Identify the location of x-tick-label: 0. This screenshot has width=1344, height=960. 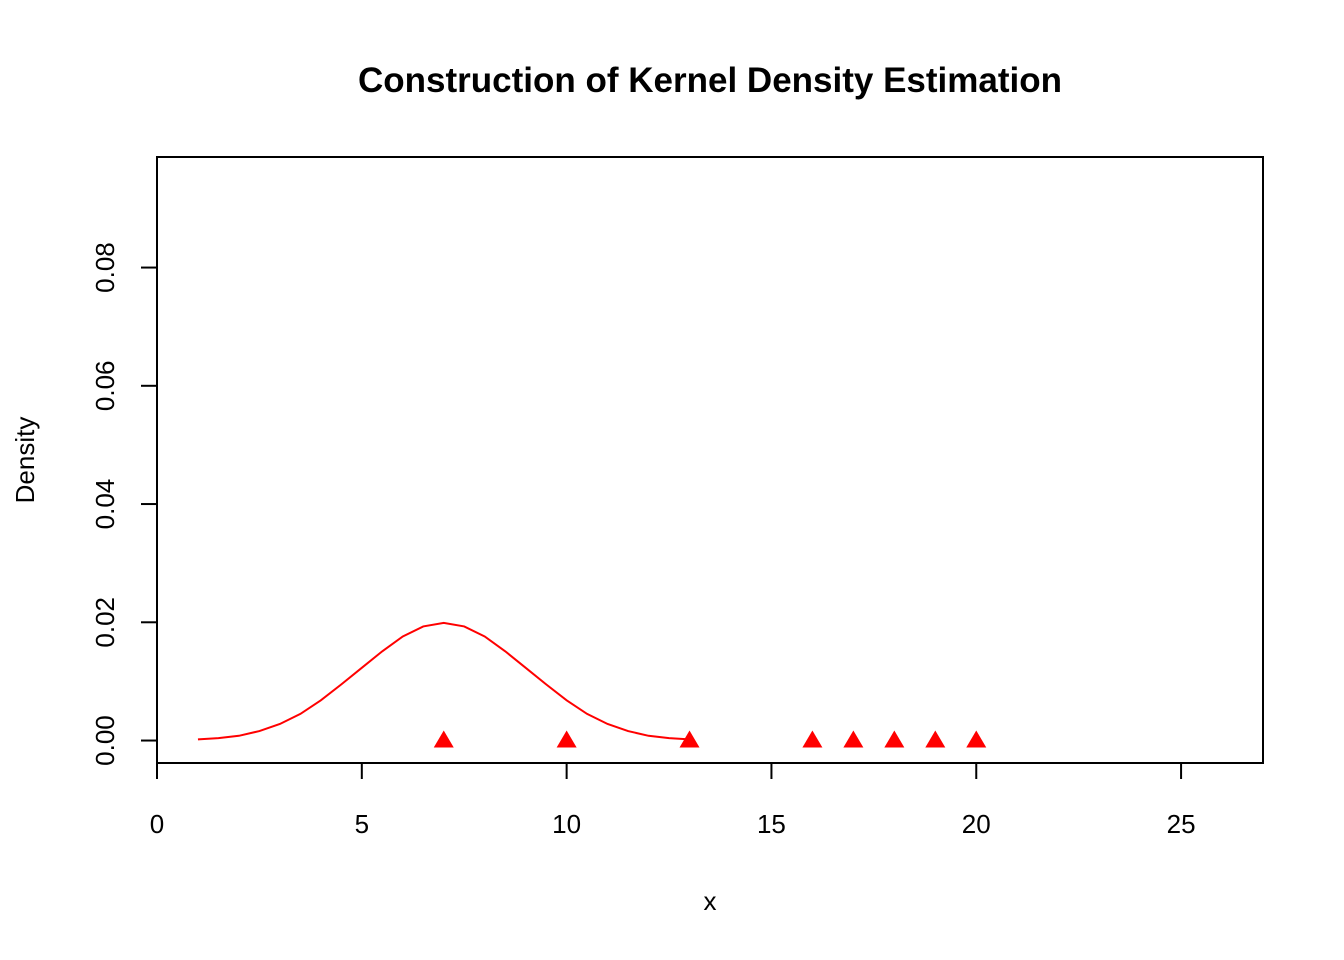
(157, 824).